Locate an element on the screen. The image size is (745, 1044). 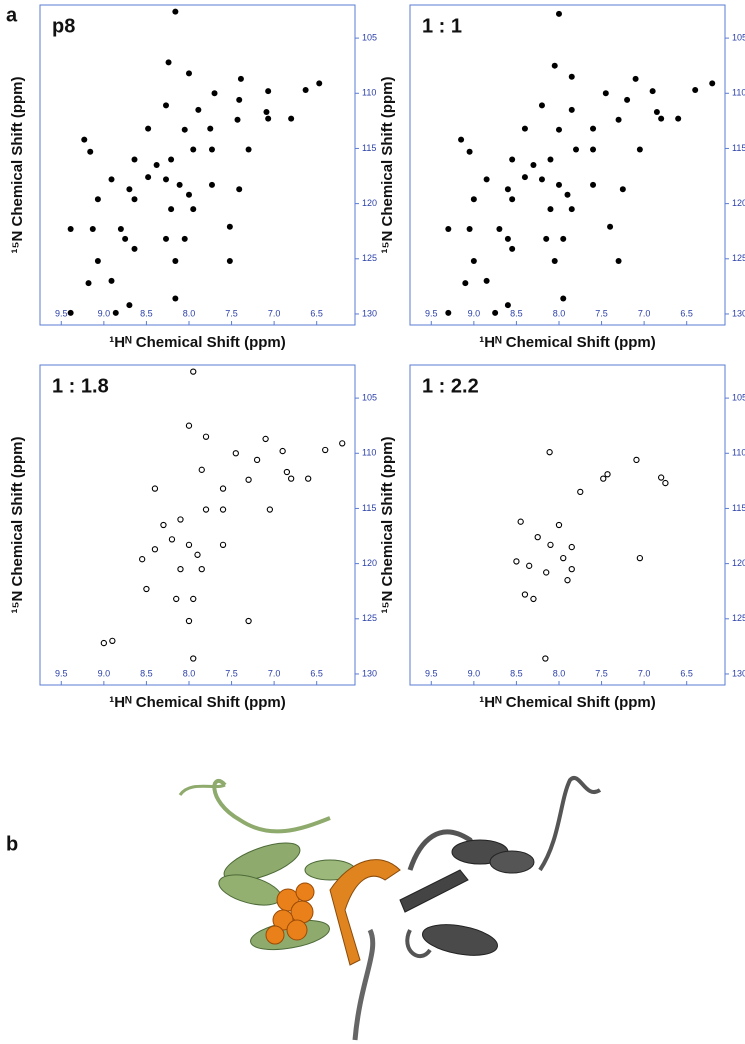
y-axis-label: ¹⁵N Chemical Shift (ppm) is located at coordinates (387, 164).